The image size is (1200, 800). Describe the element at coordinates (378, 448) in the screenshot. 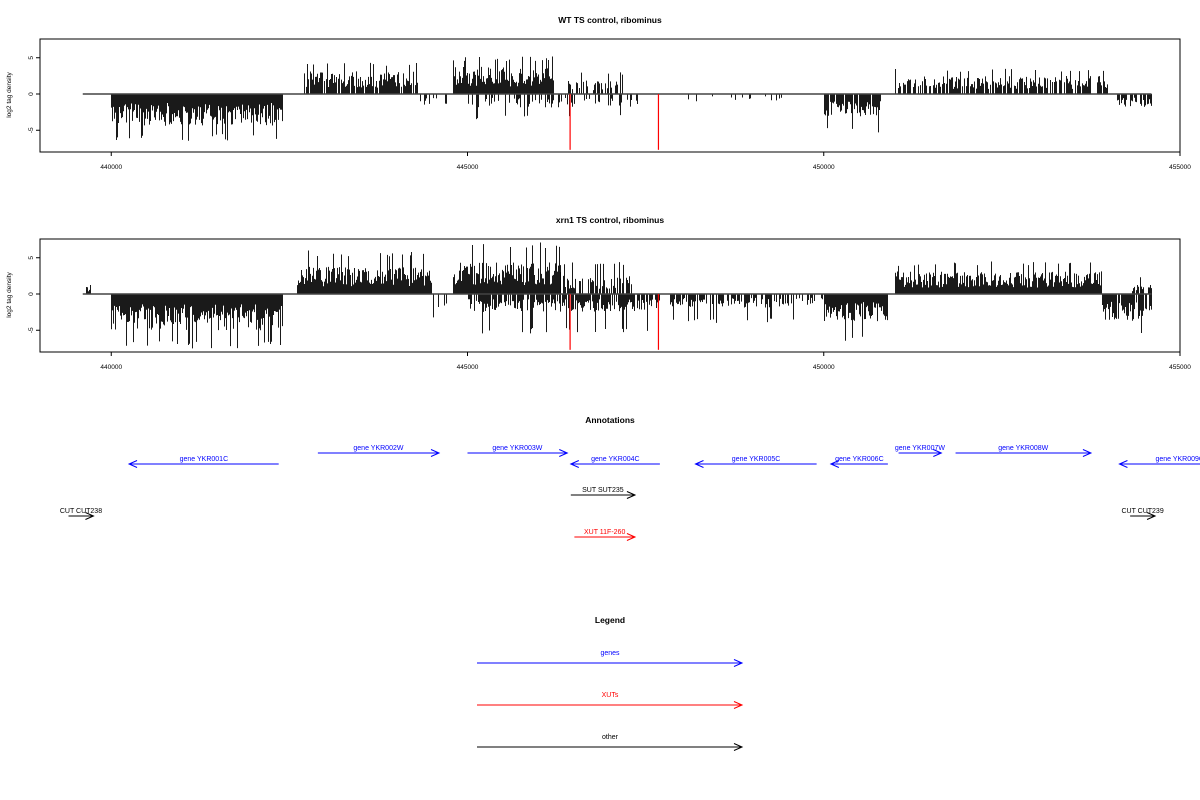

I see `feature-label: gene YKR002W` at that location.